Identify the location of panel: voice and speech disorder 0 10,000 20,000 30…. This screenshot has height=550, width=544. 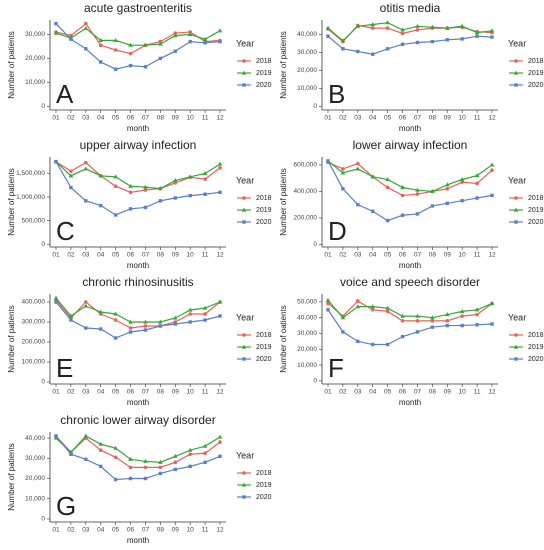
(411, 341).